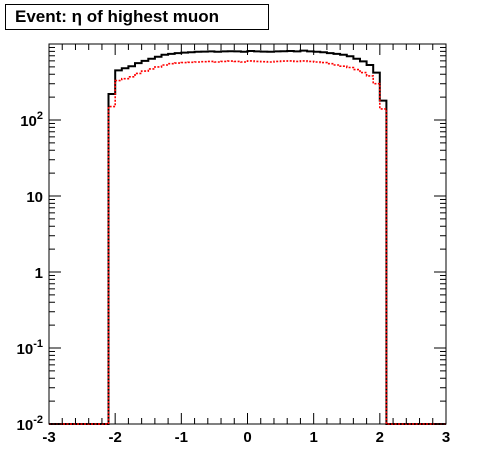 Image resolution: width=496 pixels, height=472 pixels. Describe the element at coordinates (181, 437) in the screenshot. I see `x-tick-label: -1` at that location.